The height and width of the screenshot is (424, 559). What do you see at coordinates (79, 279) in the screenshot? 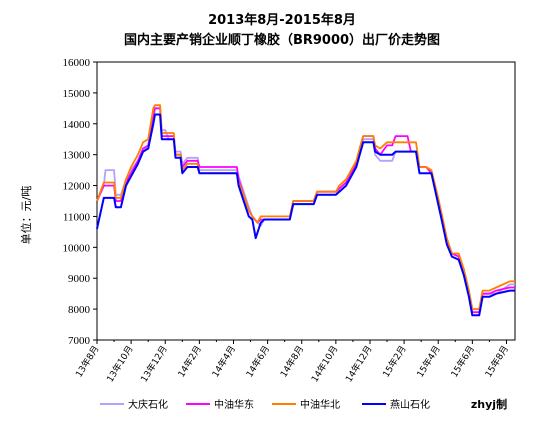
I see `y-tick-label: 9000` at bounding box center [79, 279].